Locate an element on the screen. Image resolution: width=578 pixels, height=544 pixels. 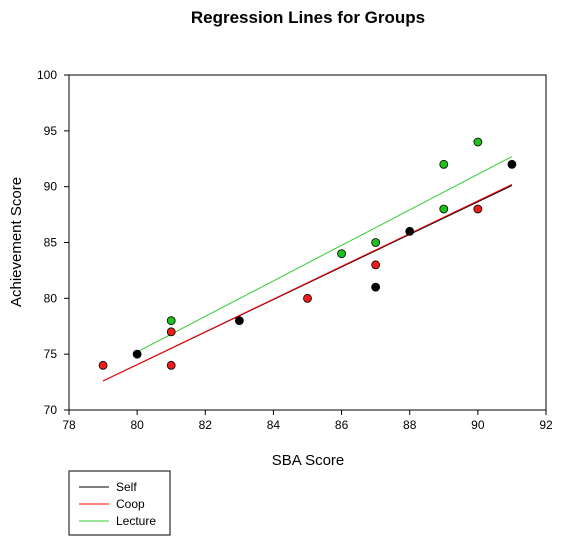
x-tick-label: 92 is located at coordinates (546, 425).